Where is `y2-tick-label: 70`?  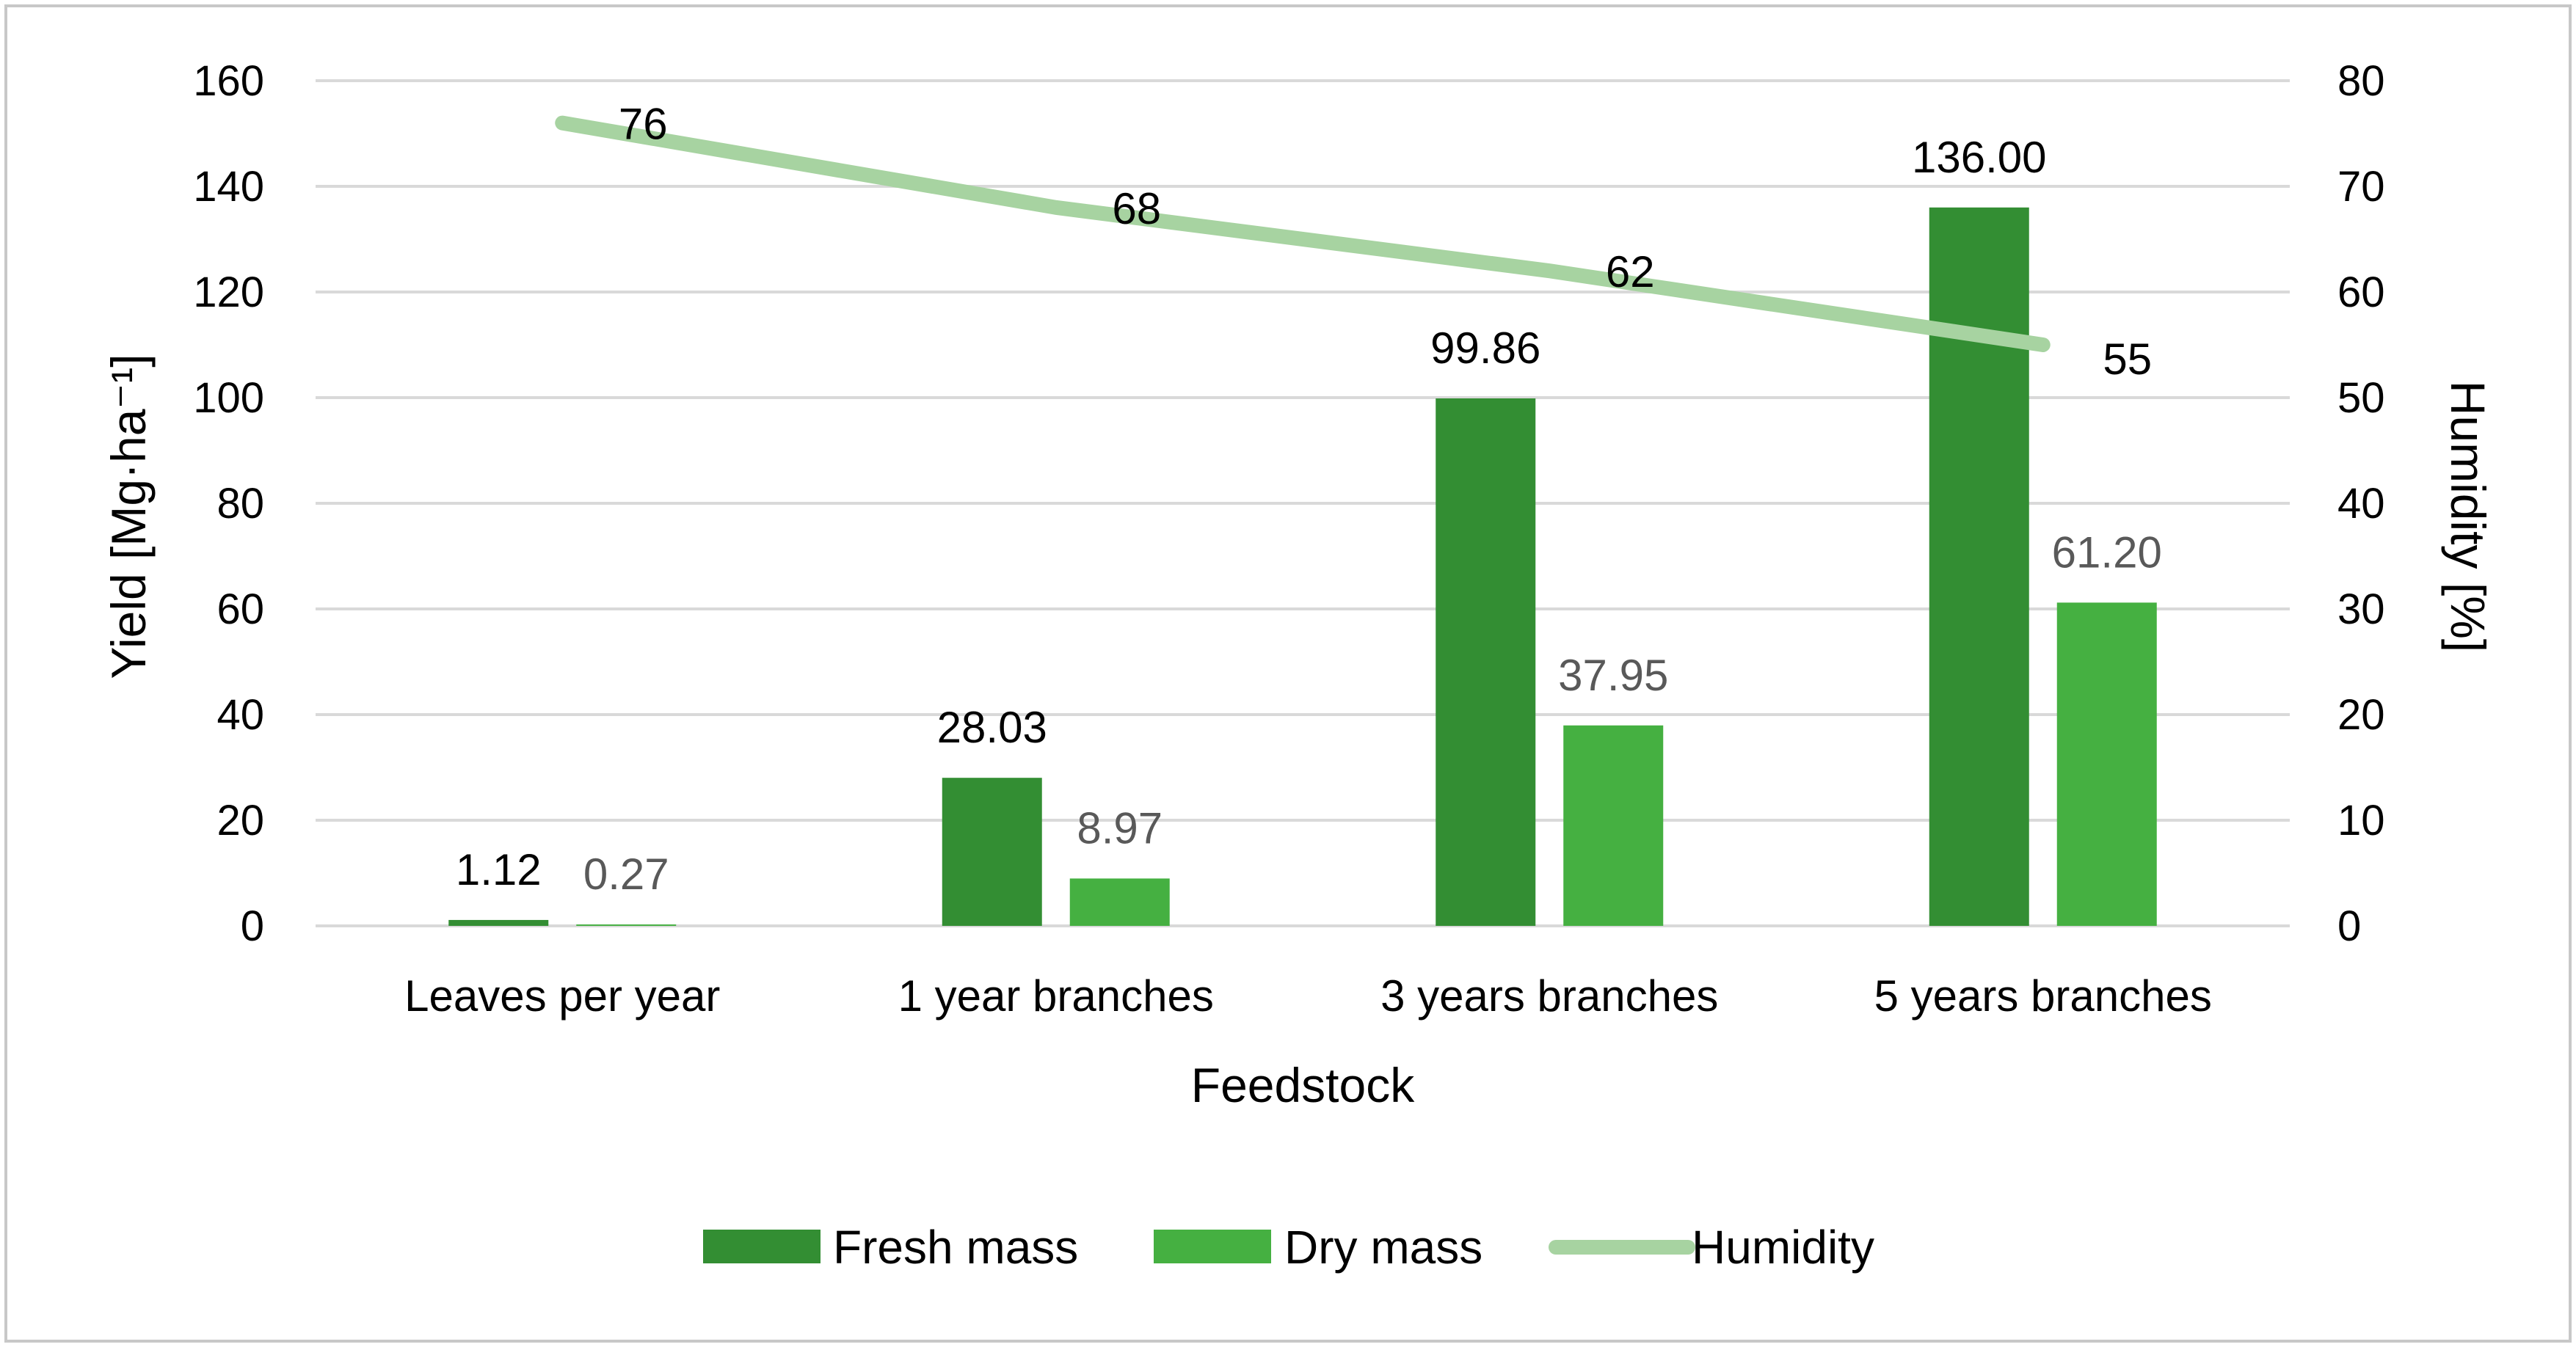
y2-tick-label: 70 is located at coordinates (2361, 187).